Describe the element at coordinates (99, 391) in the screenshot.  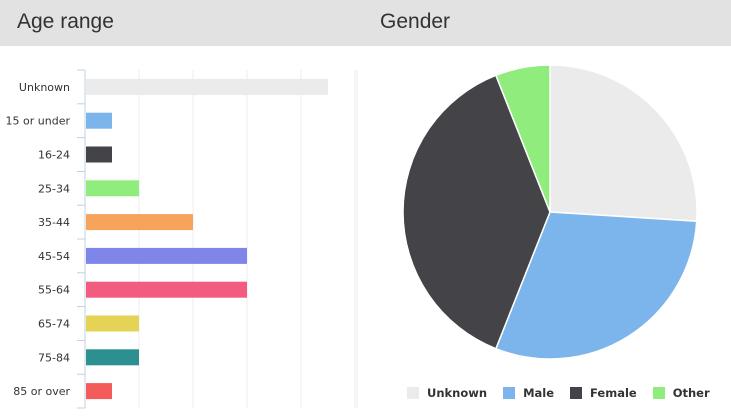
I see `bar-85-or-over` at that location.